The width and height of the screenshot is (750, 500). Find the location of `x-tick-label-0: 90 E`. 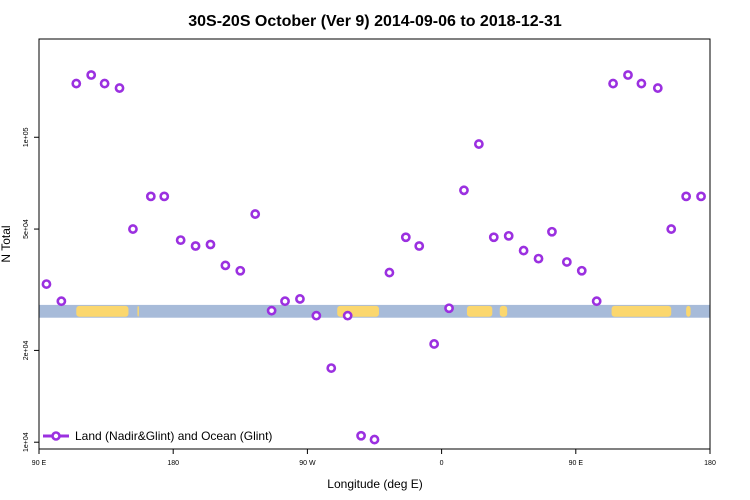

x-tick-label-0: 90 E is located at coordinates (39, 463).